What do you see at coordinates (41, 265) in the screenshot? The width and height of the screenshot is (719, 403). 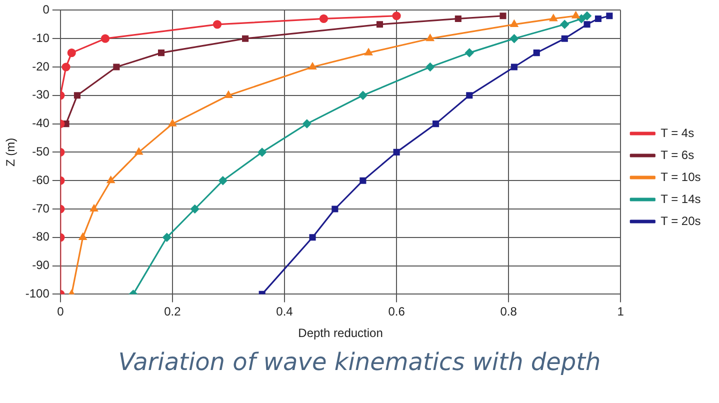 I see `y-tick-label: -90` at bounding box center [41, 265].